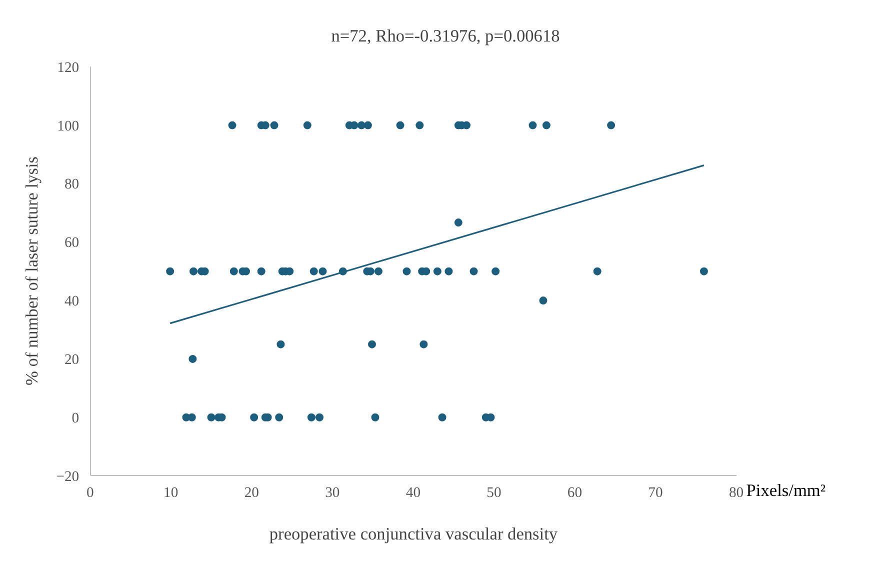  What do you see at coordinates (171, 492) in the screenshot?
I see `x-tick-label: 10` at bounding box center [171, 492].